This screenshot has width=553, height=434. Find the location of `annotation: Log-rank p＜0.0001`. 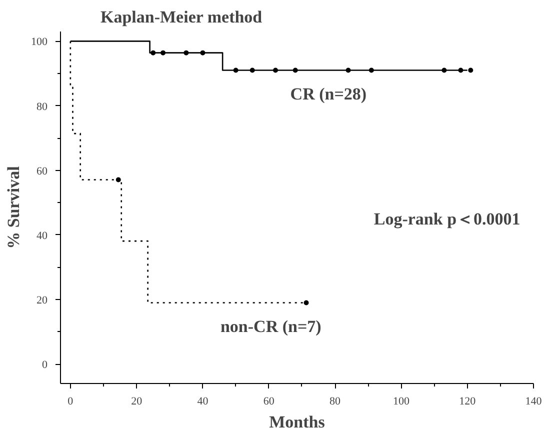

annotation: Log-rank p＜0.0001 is located at coordinates (447, 218).